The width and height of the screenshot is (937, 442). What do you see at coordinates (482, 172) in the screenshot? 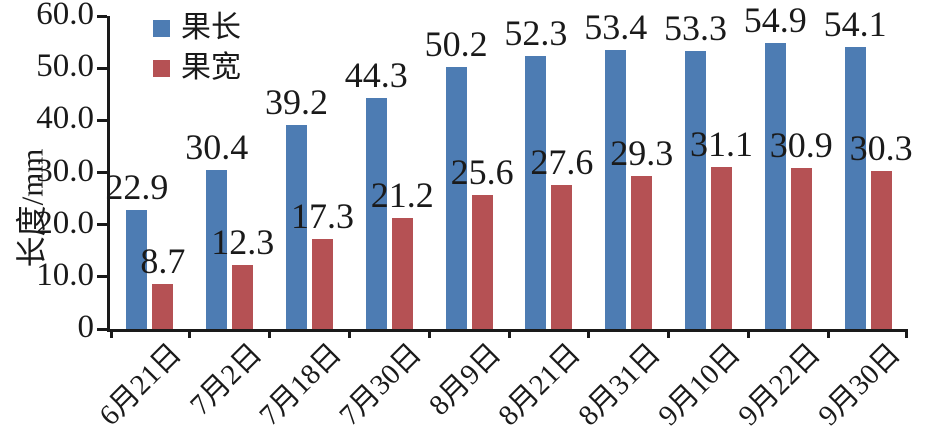
I see `value-label-fruit-width: 25.6` at bounding box center [482, 172].